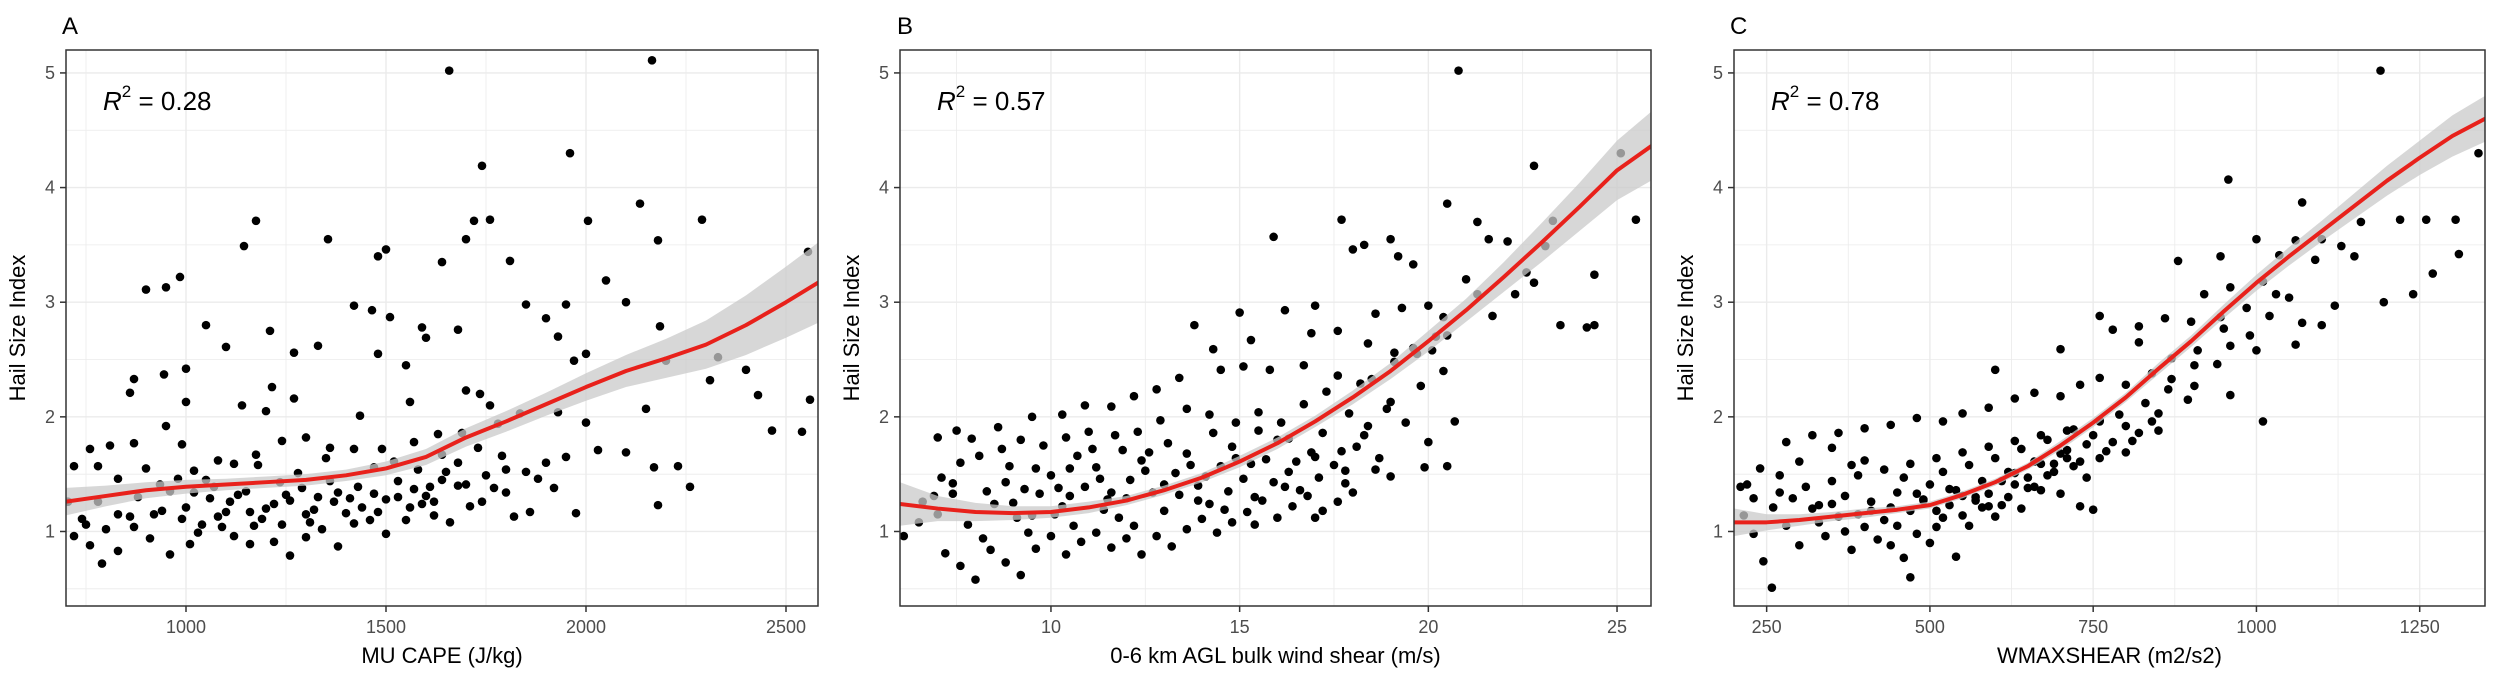 This screenshot has width=2501, height=680. What do you see at coordinates (884, 302) in the screenshot?
I see `panel-b-y-tick-label: 3` at bounding box center [884, 302].